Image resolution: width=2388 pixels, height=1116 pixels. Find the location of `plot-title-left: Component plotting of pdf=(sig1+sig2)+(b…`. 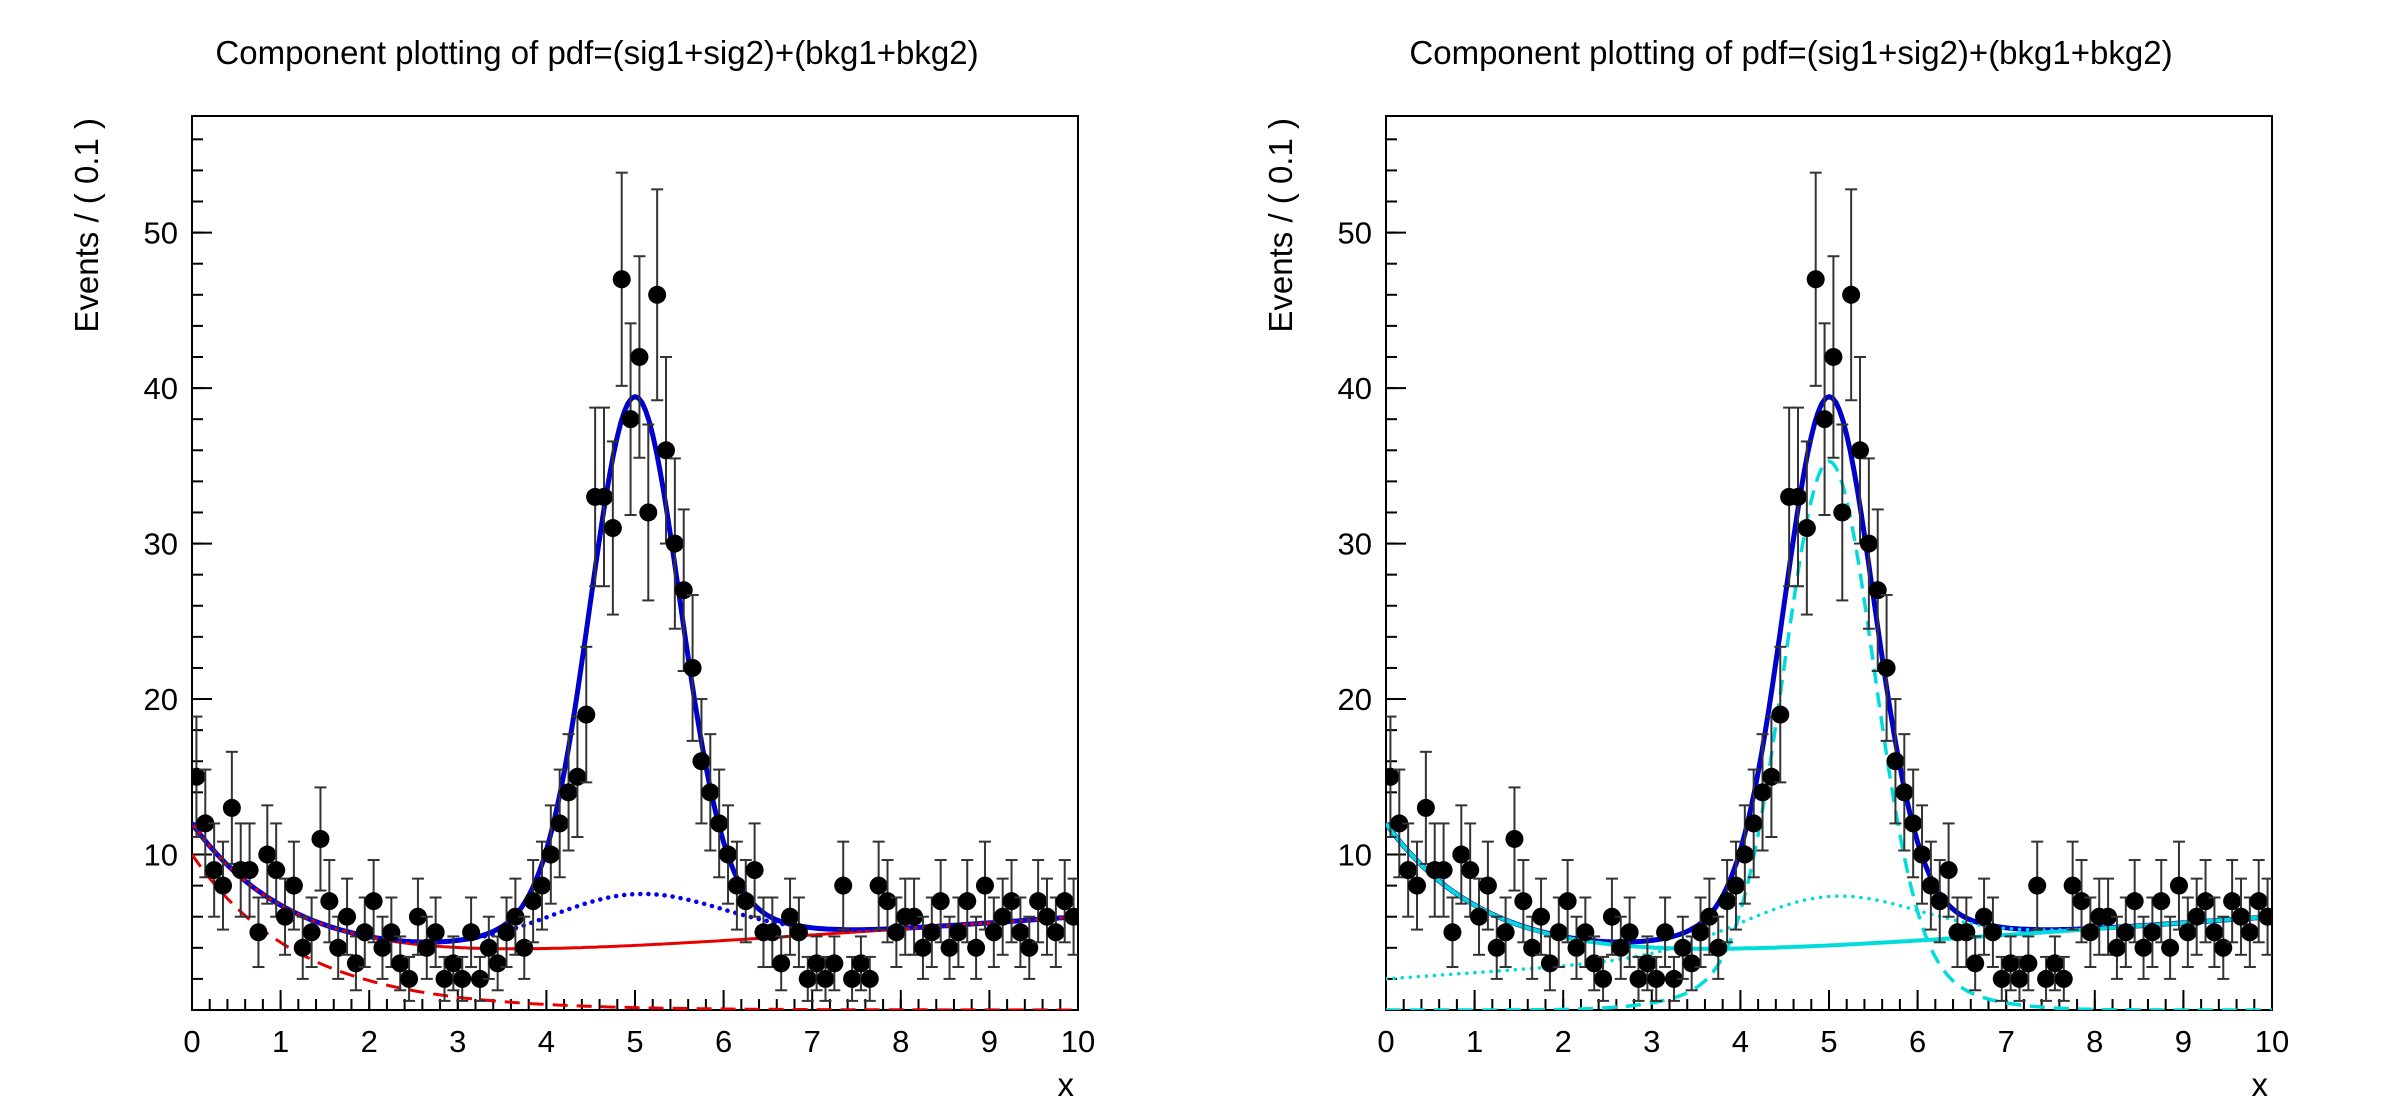

plot-title-left: Component plotting of pdf=(sig1+sig2)+(b… is located at coordinates (597, 52).